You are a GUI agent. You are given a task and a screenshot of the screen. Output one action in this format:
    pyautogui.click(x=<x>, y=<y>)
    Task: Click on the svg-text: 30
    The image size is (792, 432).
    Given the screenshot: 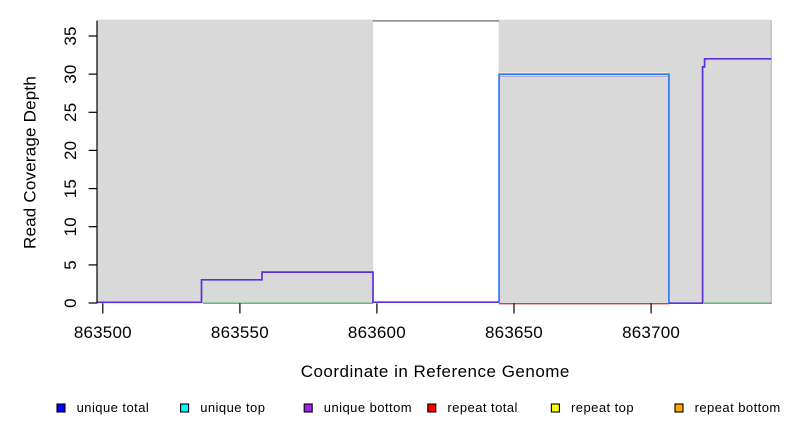 What is the action you would take?
    pyautogui.click(x=70, y=73)
    